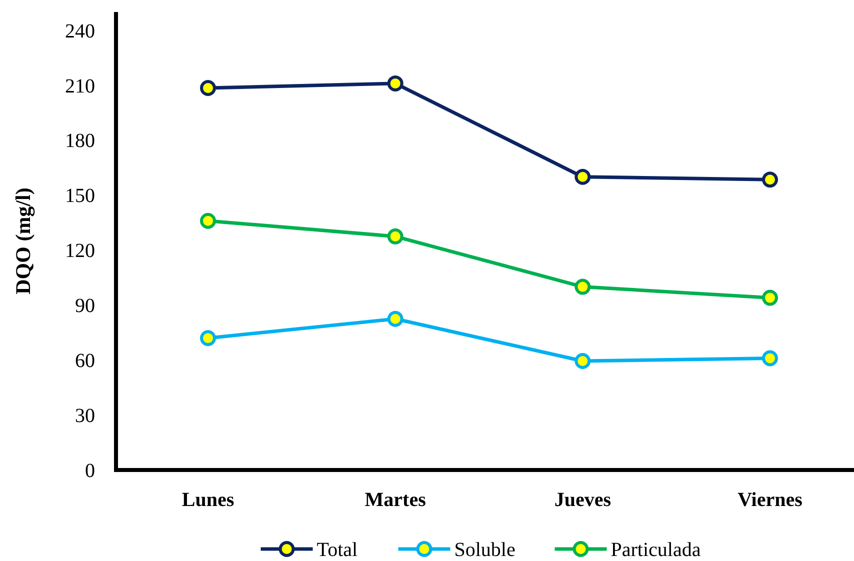 The height and width of the screenshot is (561, 854). Describe the element at coordinates (485, 550) in the screenshot. I see `legend-label: Soluble` at that location.